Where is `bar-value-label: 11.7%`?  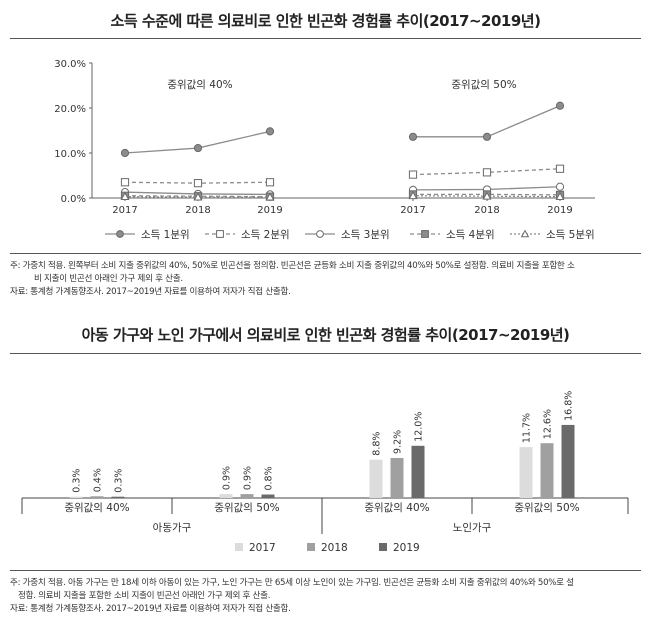 bar-value-label: 11.7% is located at coordinates (527, 428).